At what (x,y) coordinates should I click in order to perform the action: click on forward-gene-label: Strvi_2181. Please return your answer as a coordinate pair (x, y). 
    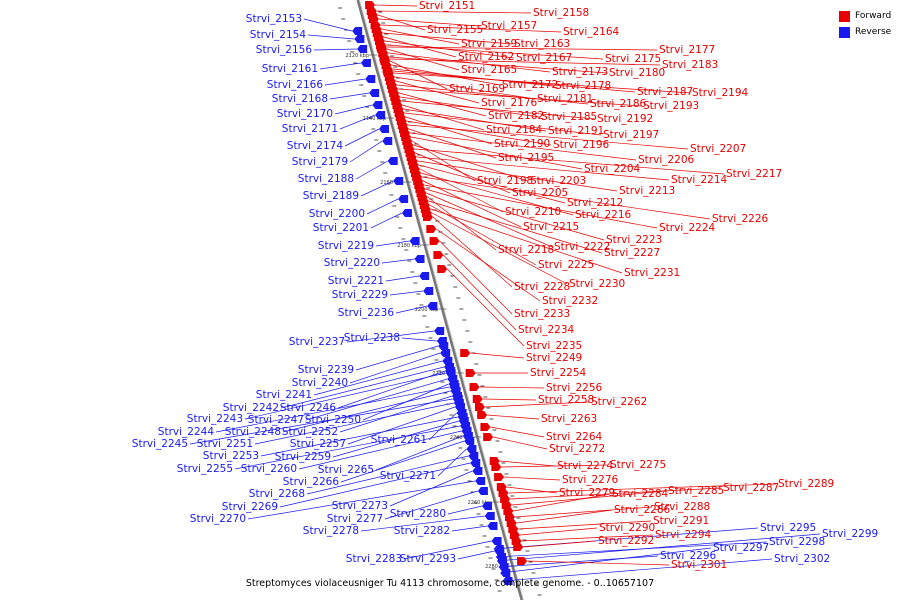
    Looking at the image, I should click on (565, 99).